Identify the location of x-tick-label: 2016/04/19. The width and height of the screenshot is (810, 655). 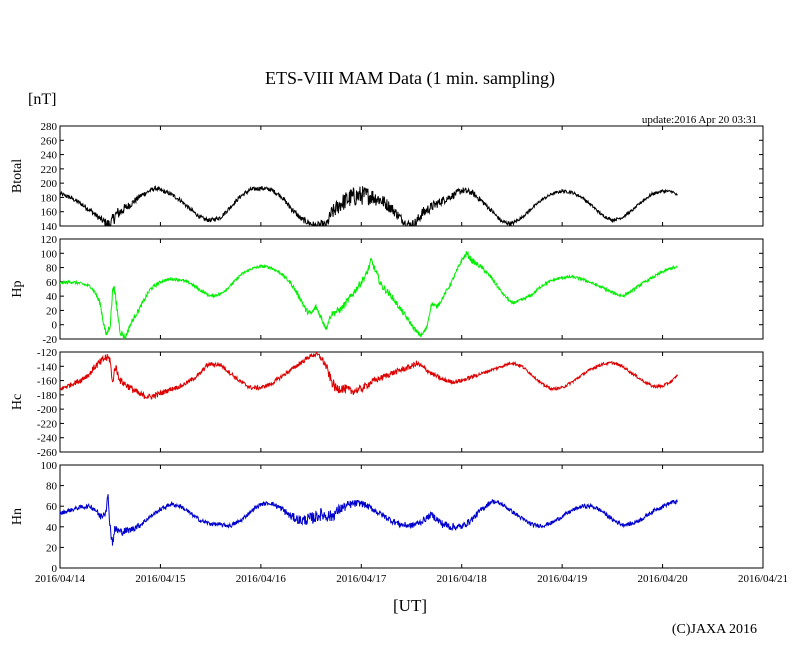
(562, 579).